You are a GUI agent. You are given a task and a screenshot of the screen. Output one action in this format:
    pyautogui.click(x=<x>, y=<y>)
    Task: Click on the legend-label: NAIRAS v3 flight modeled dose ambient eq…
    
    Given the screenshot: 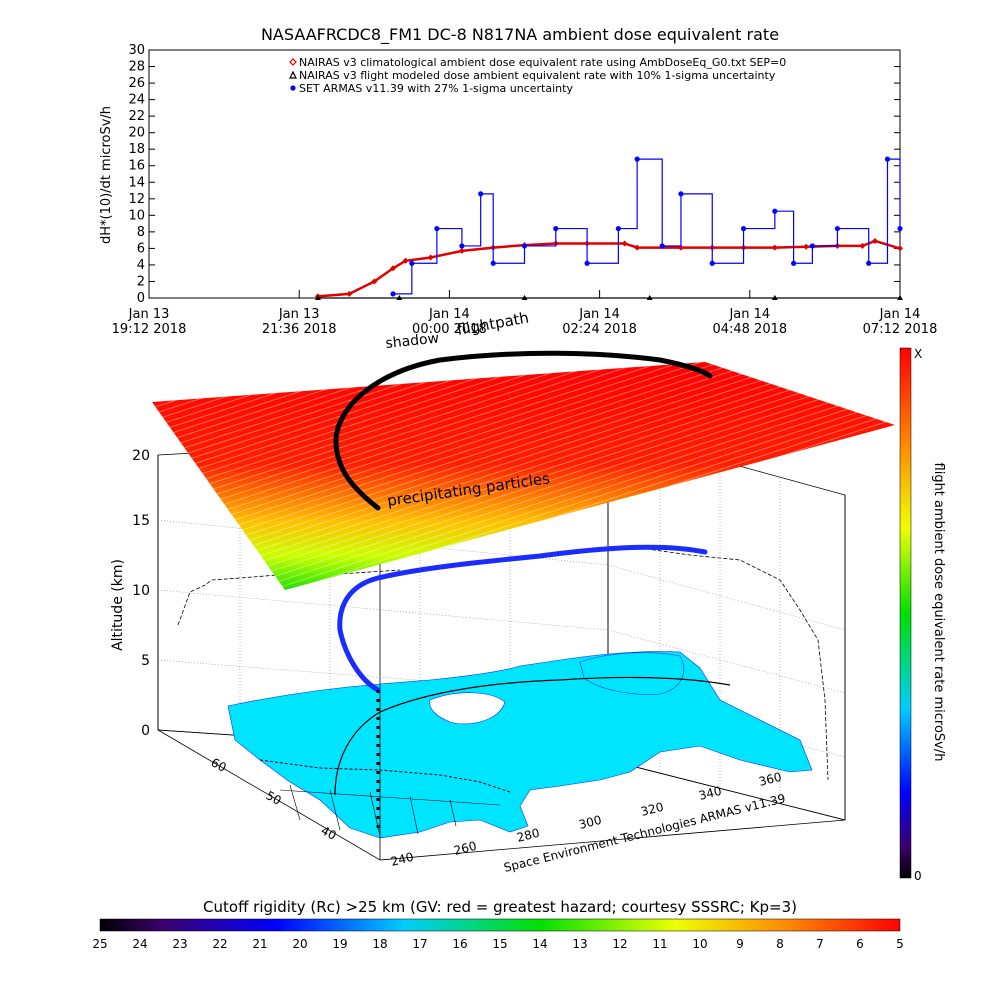 What is the action you would take?
    pyautogui.click(x=537, y=75)
    